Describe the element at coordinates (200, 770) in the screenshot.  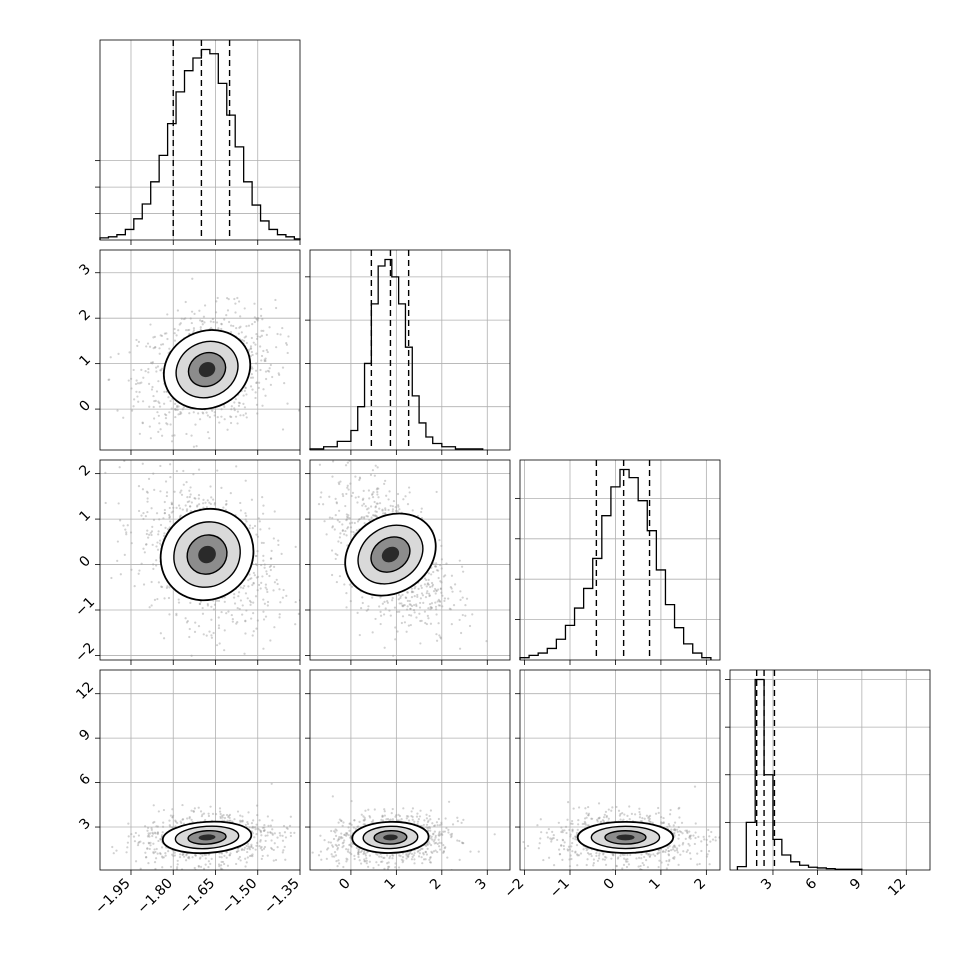
I see `panel-frame` at that location.